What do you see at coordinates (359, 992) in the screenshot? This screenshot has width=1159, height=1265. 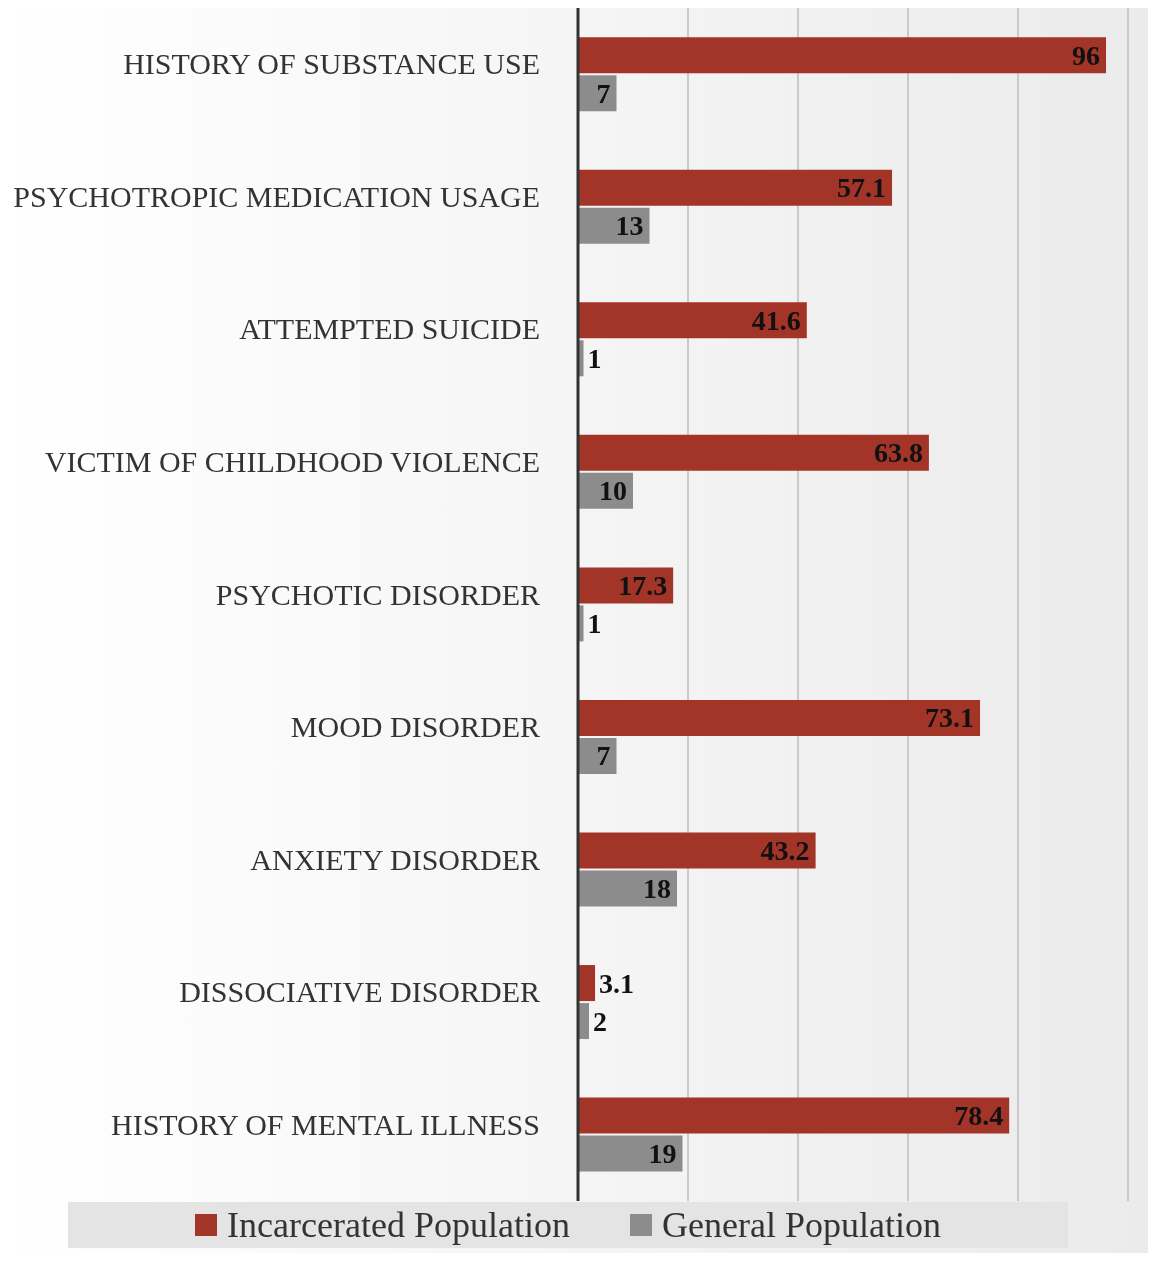 I see `y-tick-label: DISSOCIATIVE DISORDER` at bounding box center [359, 992].